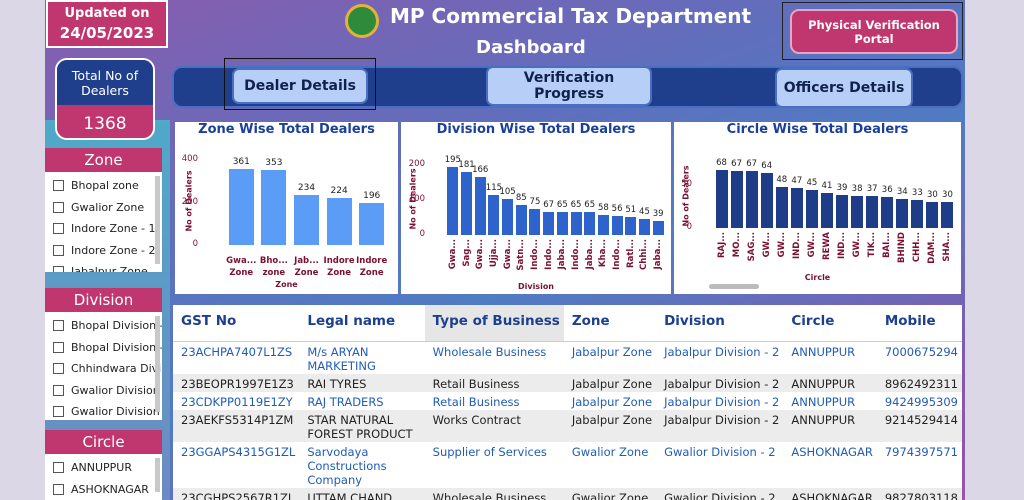  Describe the element at coordinates (874, 31) in the screenshot. I see `portal-button: Physical Verification Portal` at that location.